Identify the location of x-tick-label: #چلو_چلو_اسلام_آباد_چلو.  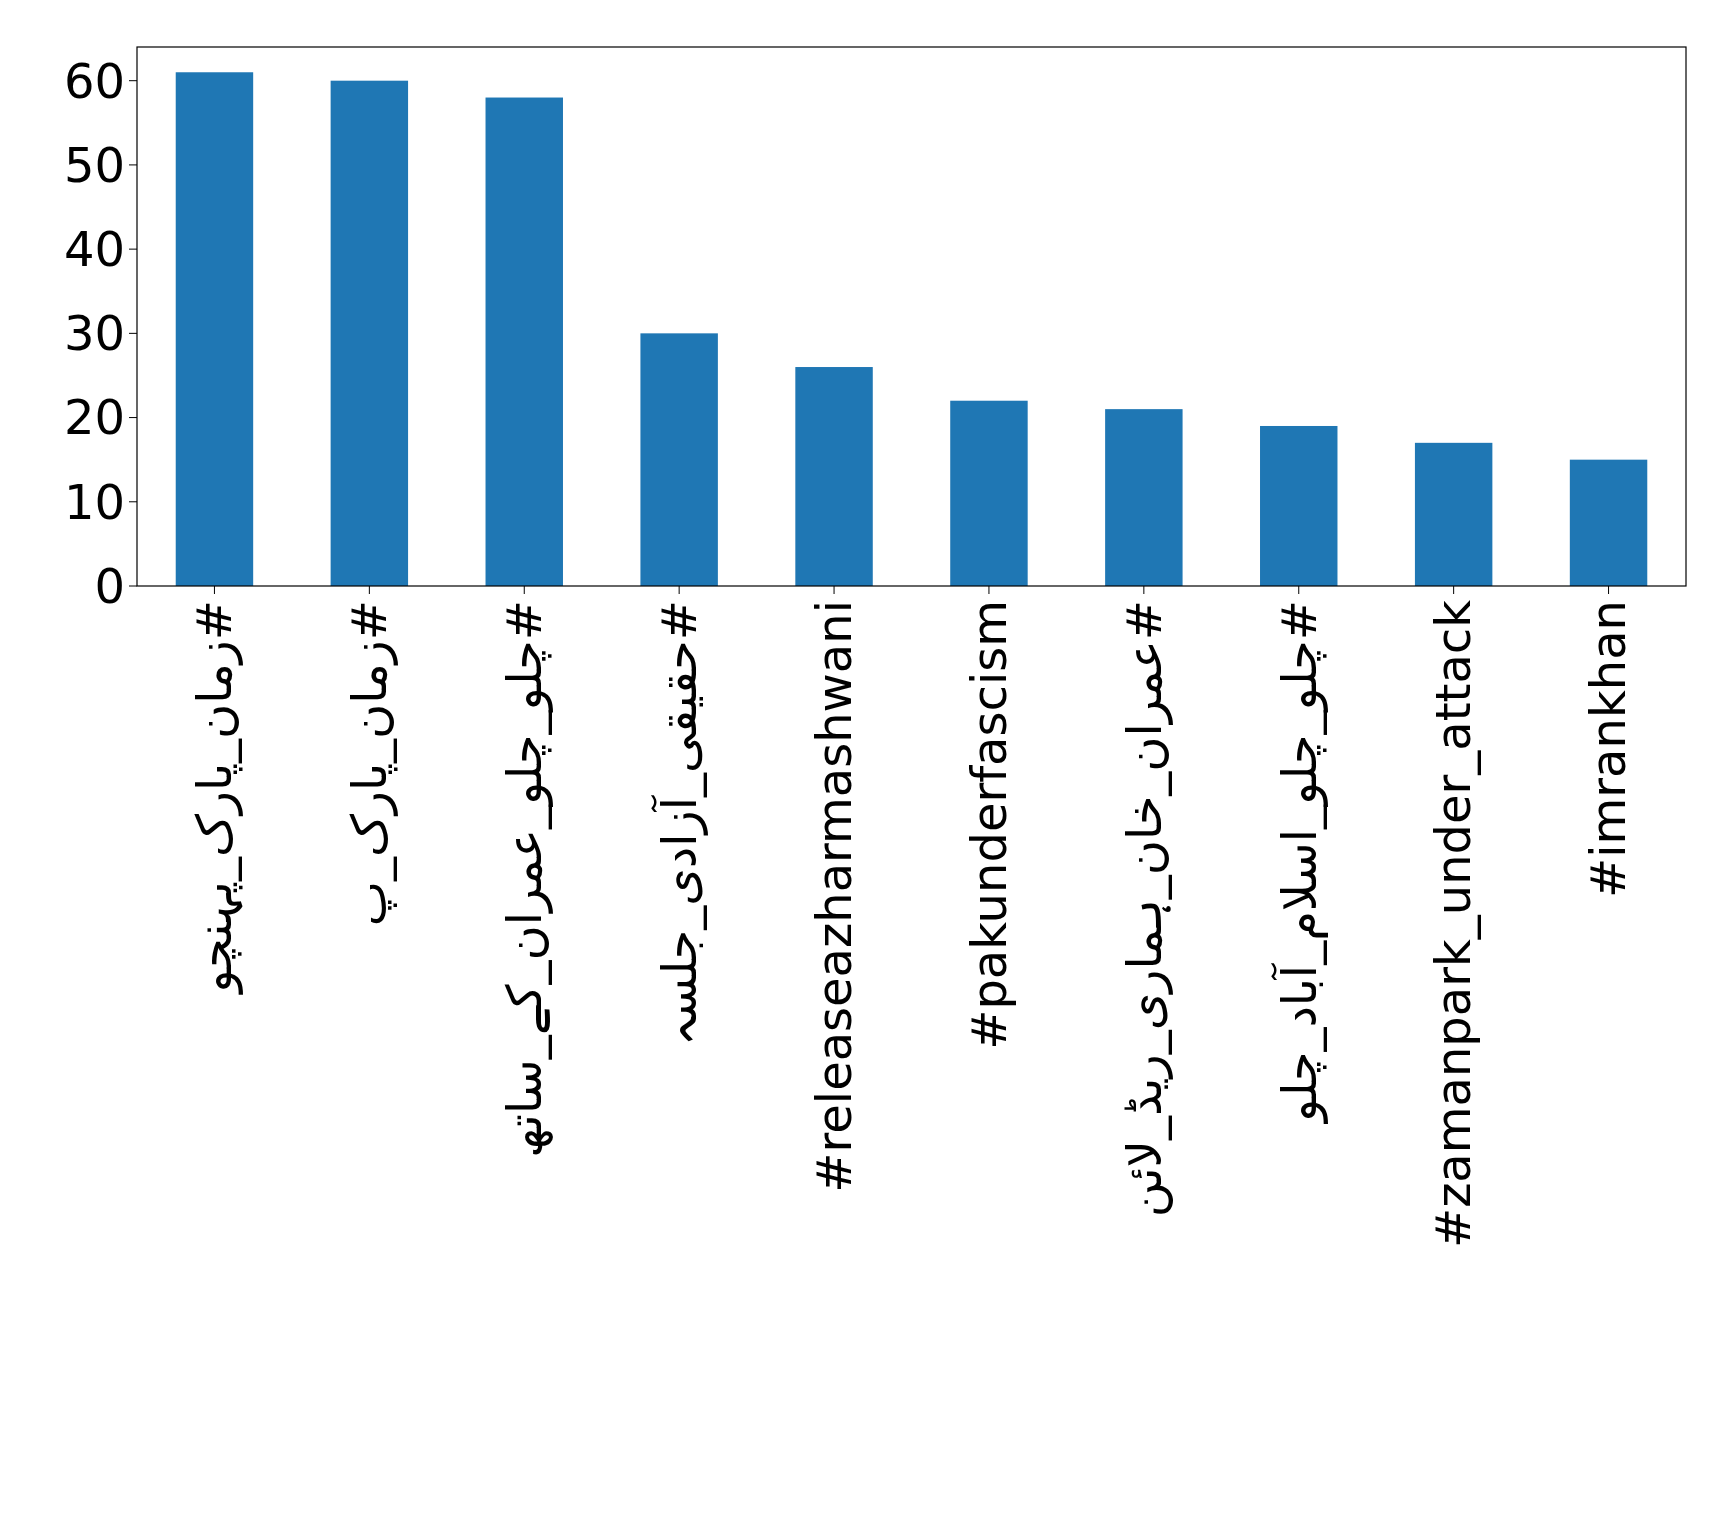
(1298, 862).